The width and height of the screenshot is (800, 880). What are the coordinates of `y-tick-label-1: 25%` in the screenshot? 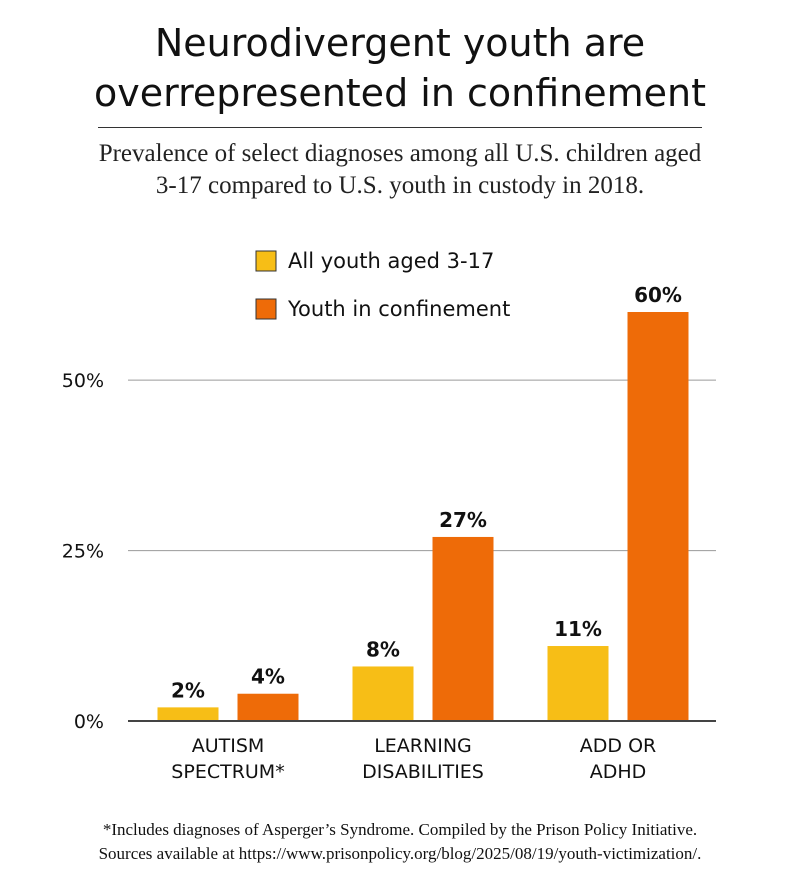 It's located at (83, 552).